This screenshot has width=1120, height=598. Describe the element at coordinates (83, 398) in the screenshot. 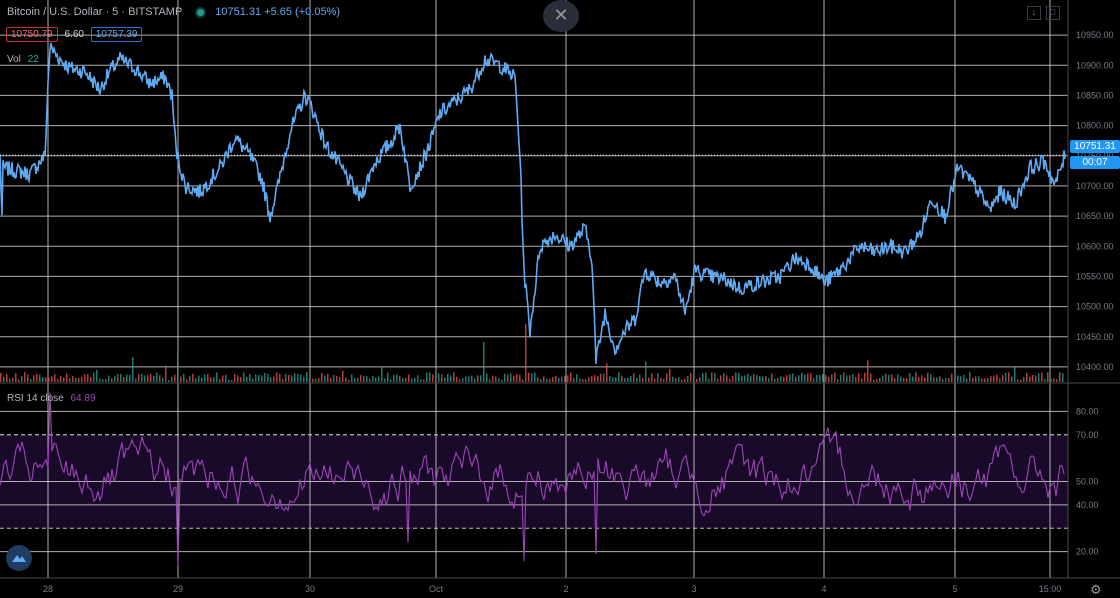

I see `rsi-value: 64.89` at that location.